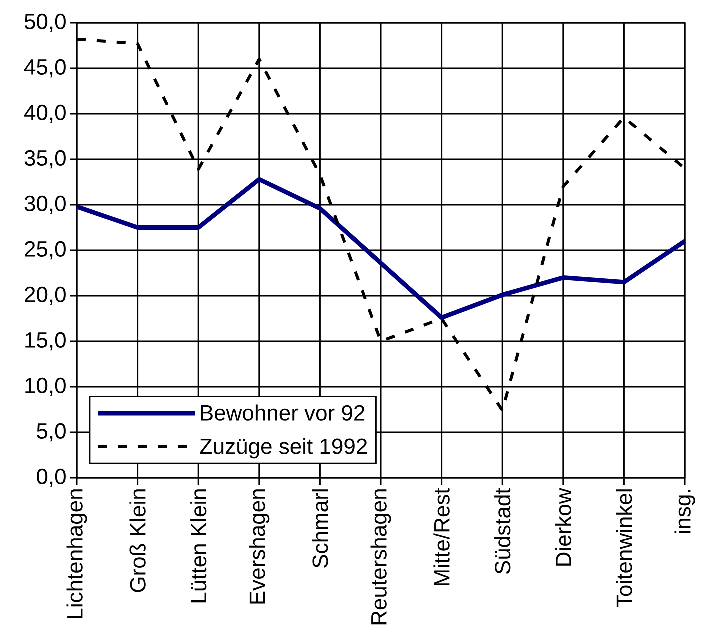  What do you see at coordinates (51, 478) in the screenshot?
I see `y-tick-label: 0,0` at bounding box center [51, 478].